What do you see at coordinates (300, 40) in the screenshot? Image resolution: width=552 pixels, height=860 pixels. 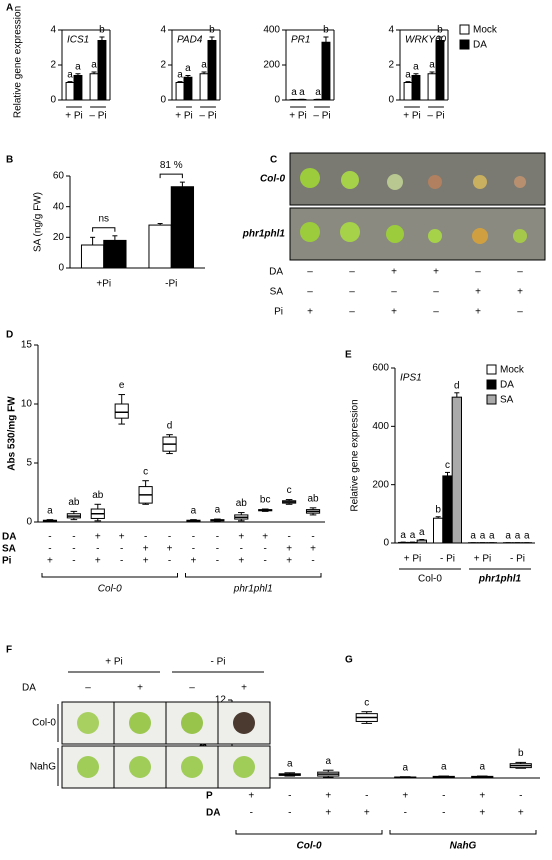 I see `chart-title: PR1` at bounding box center [300, 40].